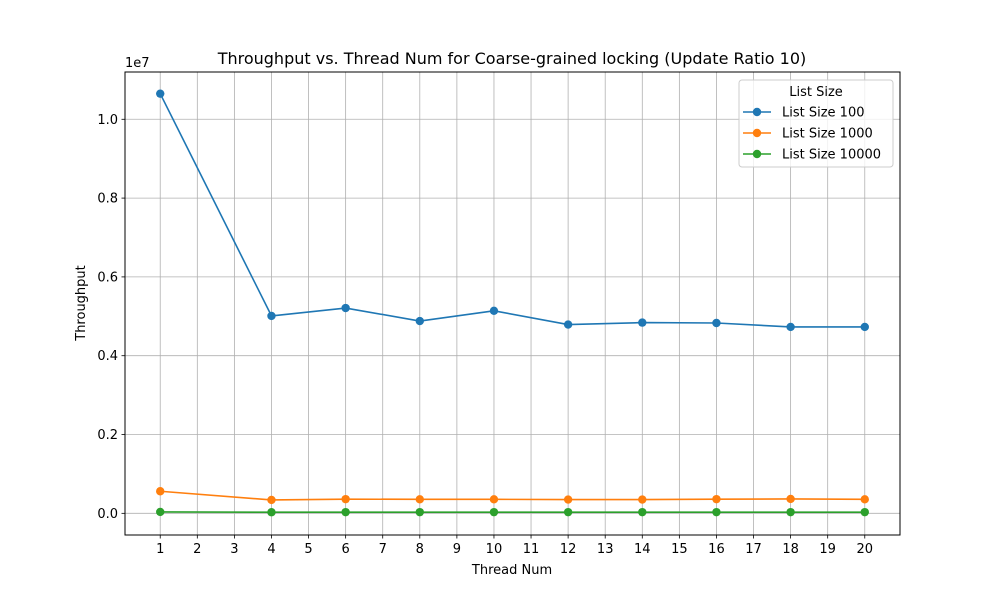 The height and width of the screenshot is (600, 1000). I want to click on x-tick-label: 6, so click(345, 549).